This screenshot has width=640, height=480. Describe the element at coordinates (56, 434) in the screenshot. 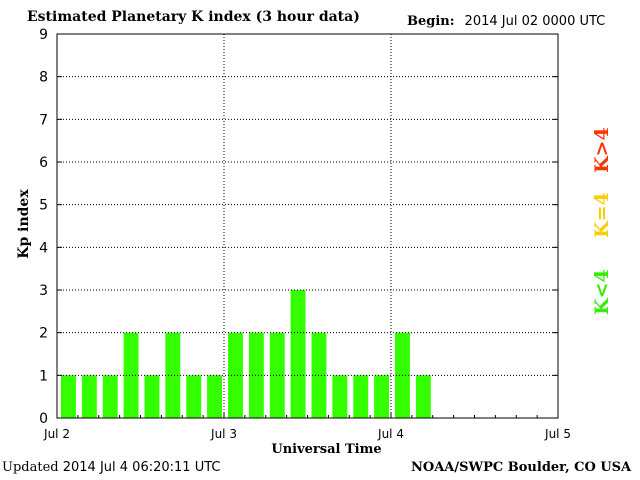

I see `x-tick-label: Jul 2` at that location.